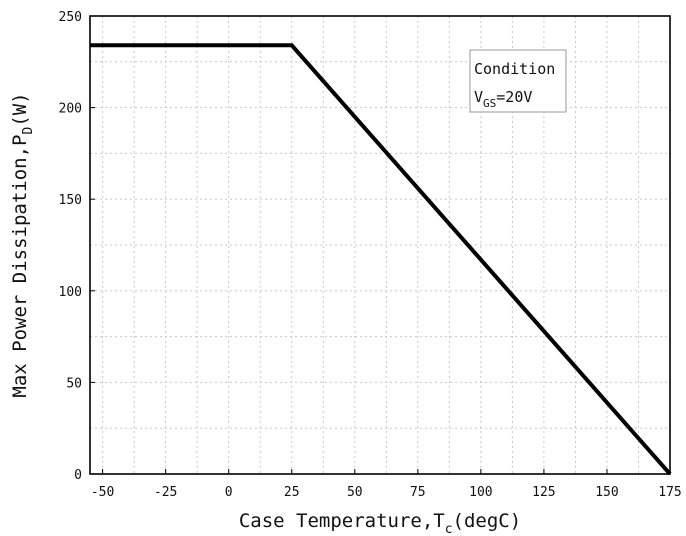 Image resolution: width=686 pixels, height=536 pixels. Describe the element at coordinates (543, 492) in the screenshot. I see `x-tick-label: 125` at that location.